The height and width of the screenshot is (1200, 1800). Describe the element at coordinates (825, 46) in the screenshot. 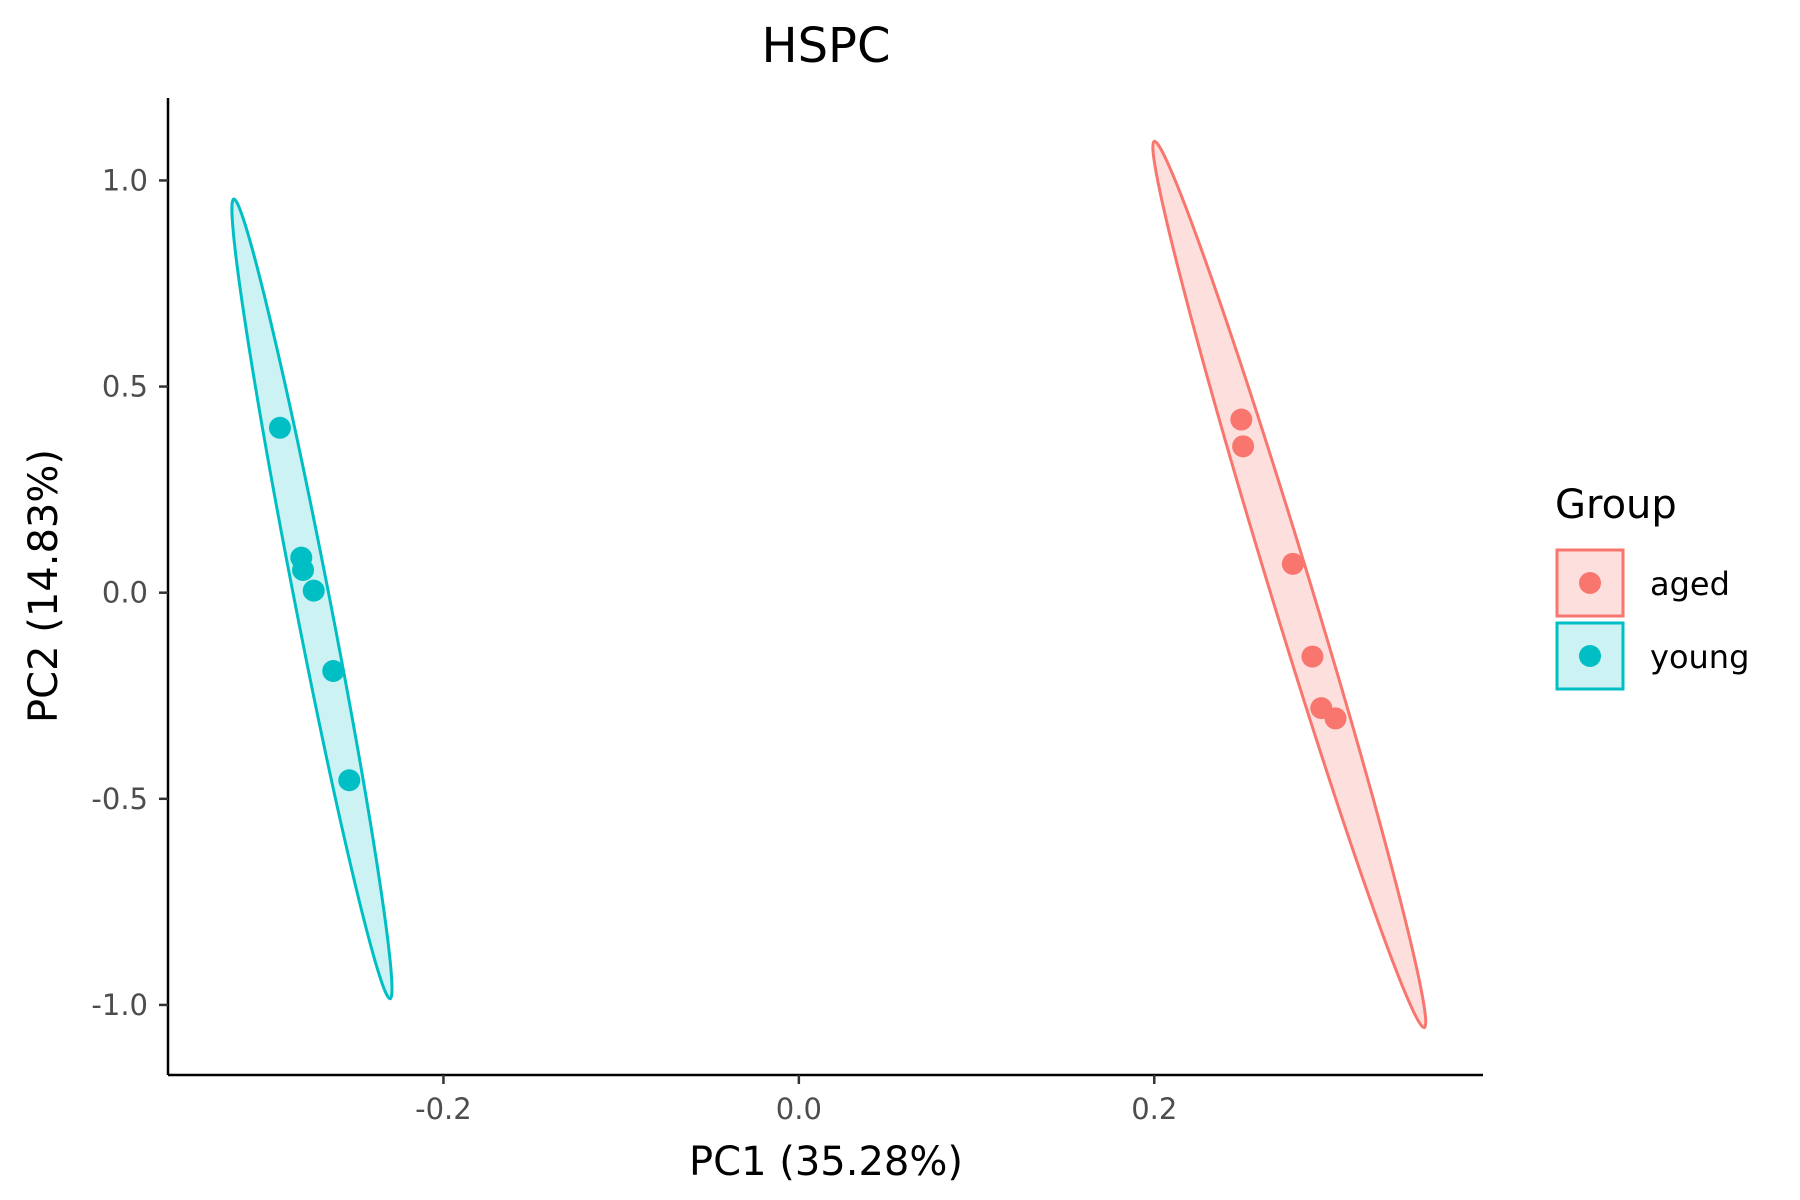

I see `chart-title: HSPC` at that location.